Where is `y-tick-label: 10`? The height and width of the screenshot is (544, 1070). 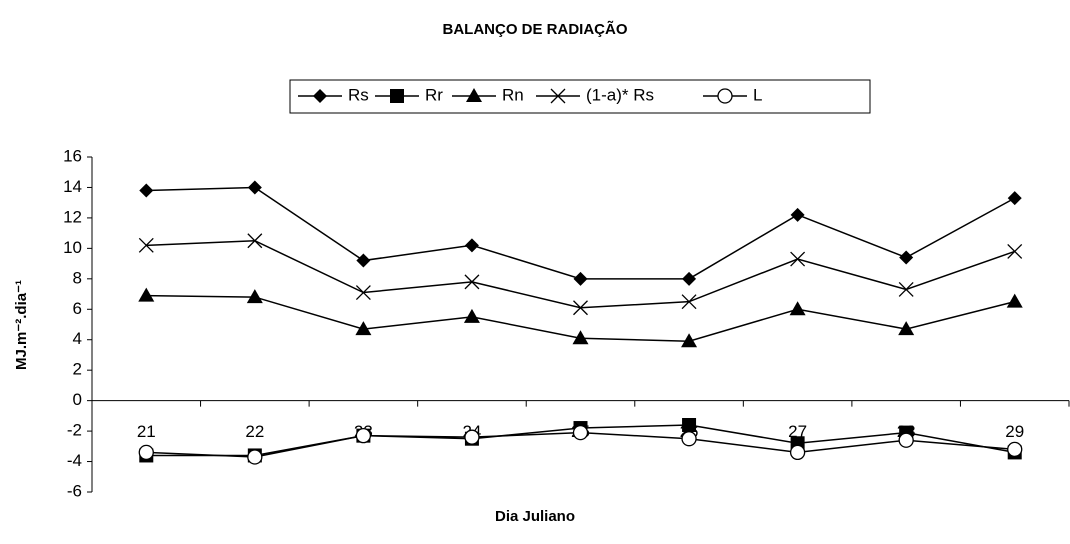
y-tick-label: 10 is located at coordinates (72, 247).